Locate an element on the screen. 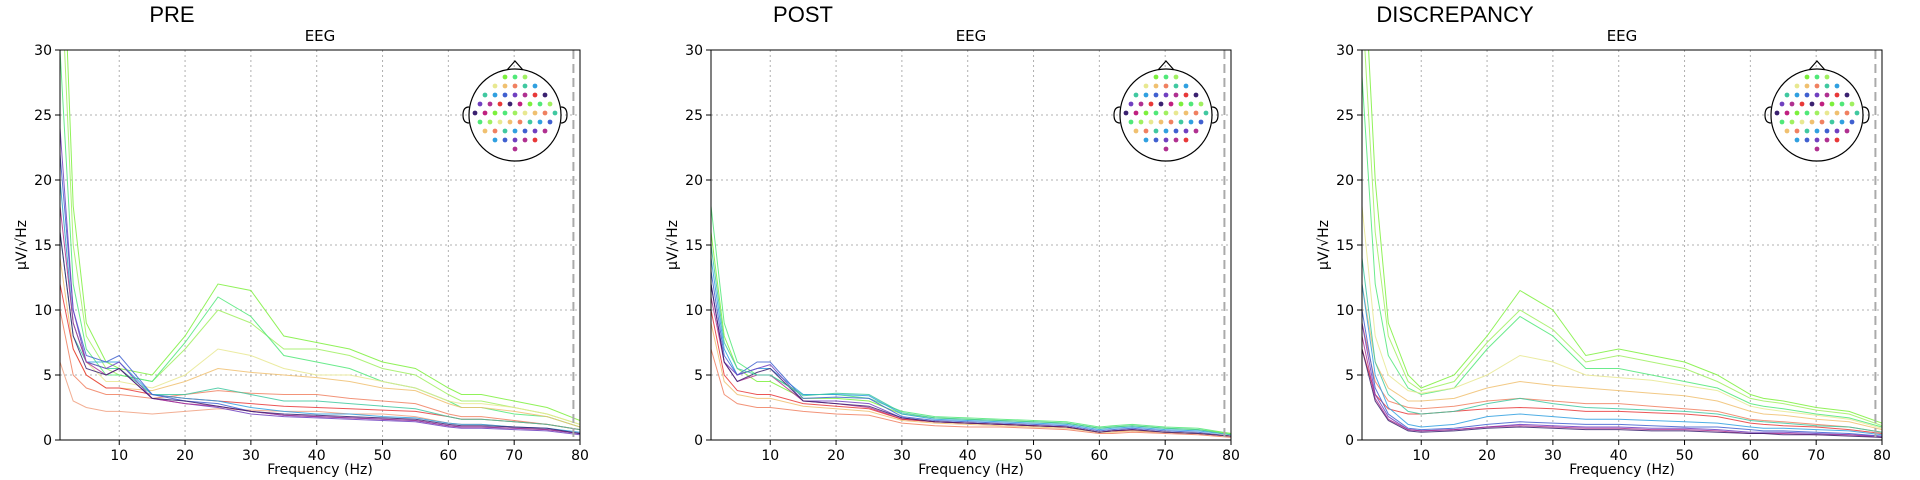  x-tick-label: 30 is located at coordinates (902, 456).